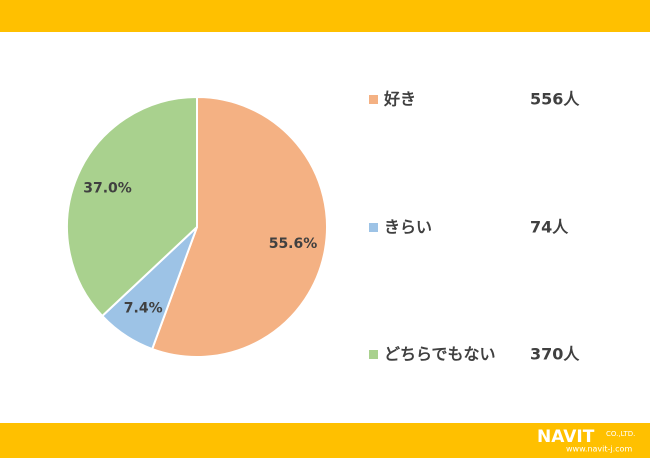  What do you see at coordinates (399, 99) in the screenshot?
I see `legend-label: 好き` at bounding box center [399, 99].